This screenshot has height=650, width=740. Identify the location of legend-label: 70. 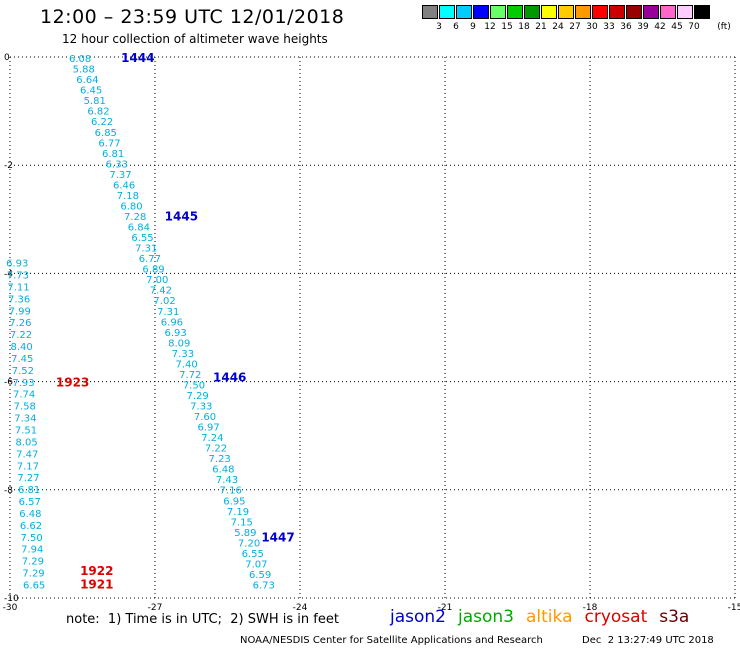
(694, 27).